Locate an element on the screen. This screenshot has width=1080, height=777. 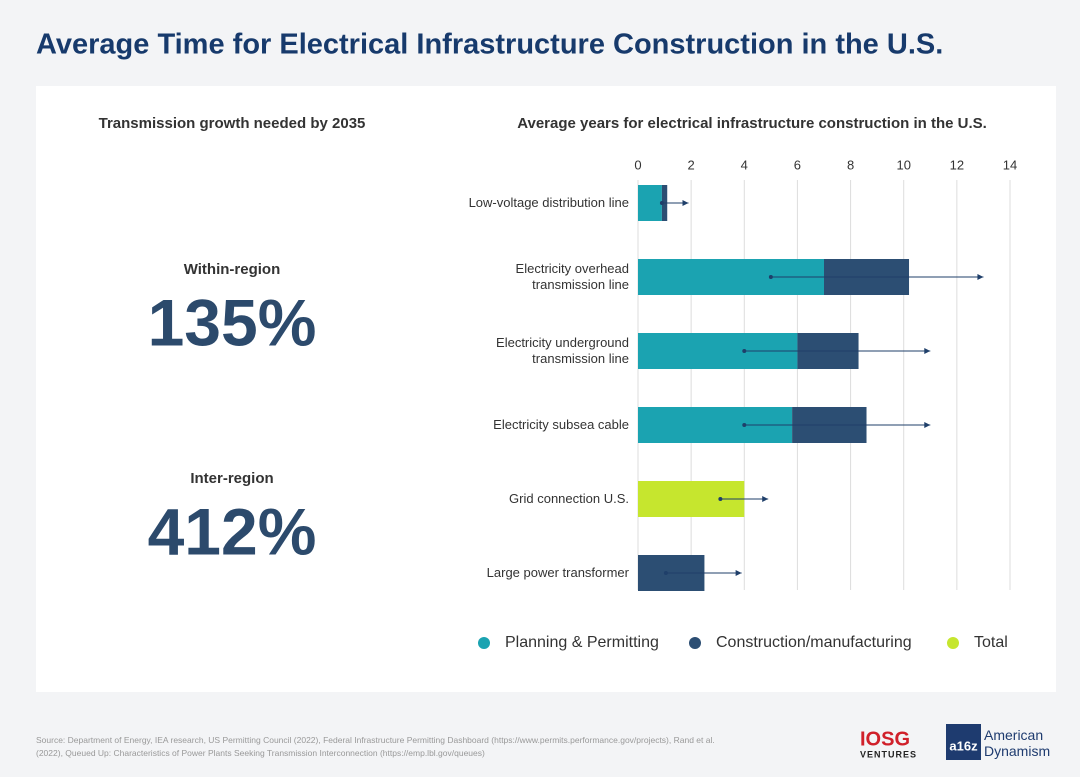
stat-value: 135% is located at coordinates (232, 322).